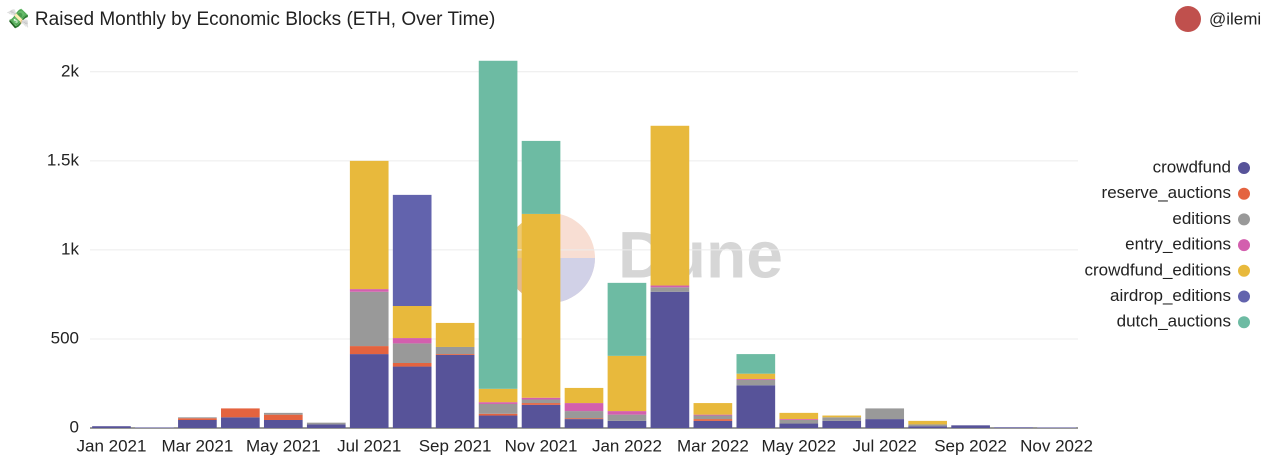 The width and height of the screenshot is (1280, 468). What do you see at coordinates (1170, 295) in the screenshot?
I see `legend-label: airdrop_editions` at bounding box center [1170, 295].